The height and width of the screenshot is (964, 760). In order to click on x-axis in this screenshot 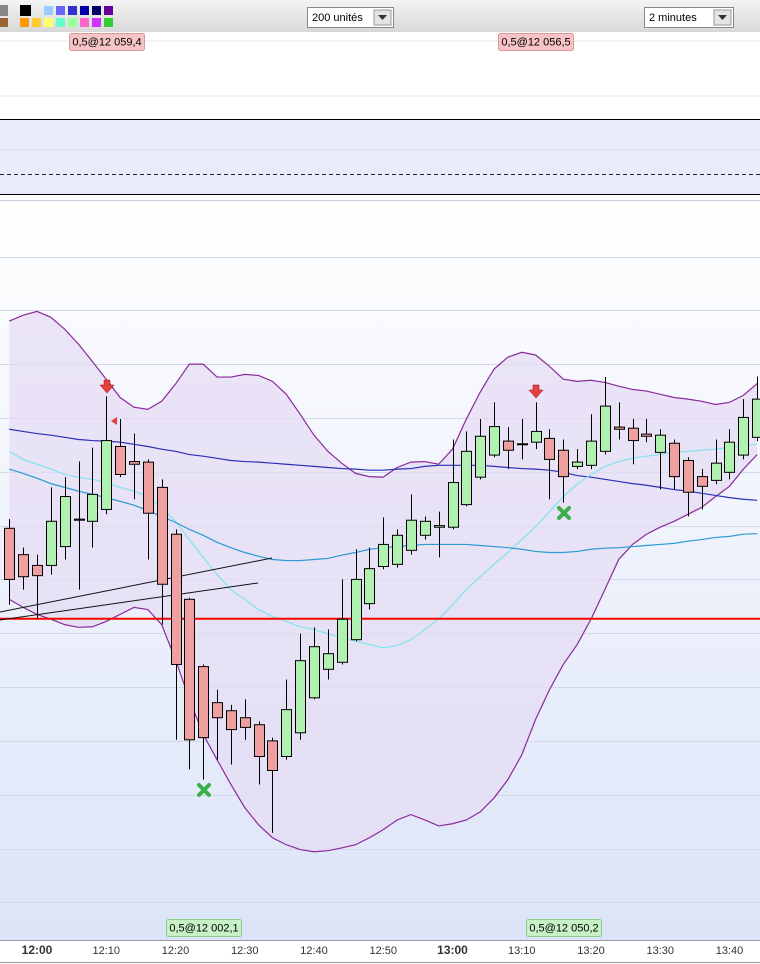, I will do `click(380, 952)`.